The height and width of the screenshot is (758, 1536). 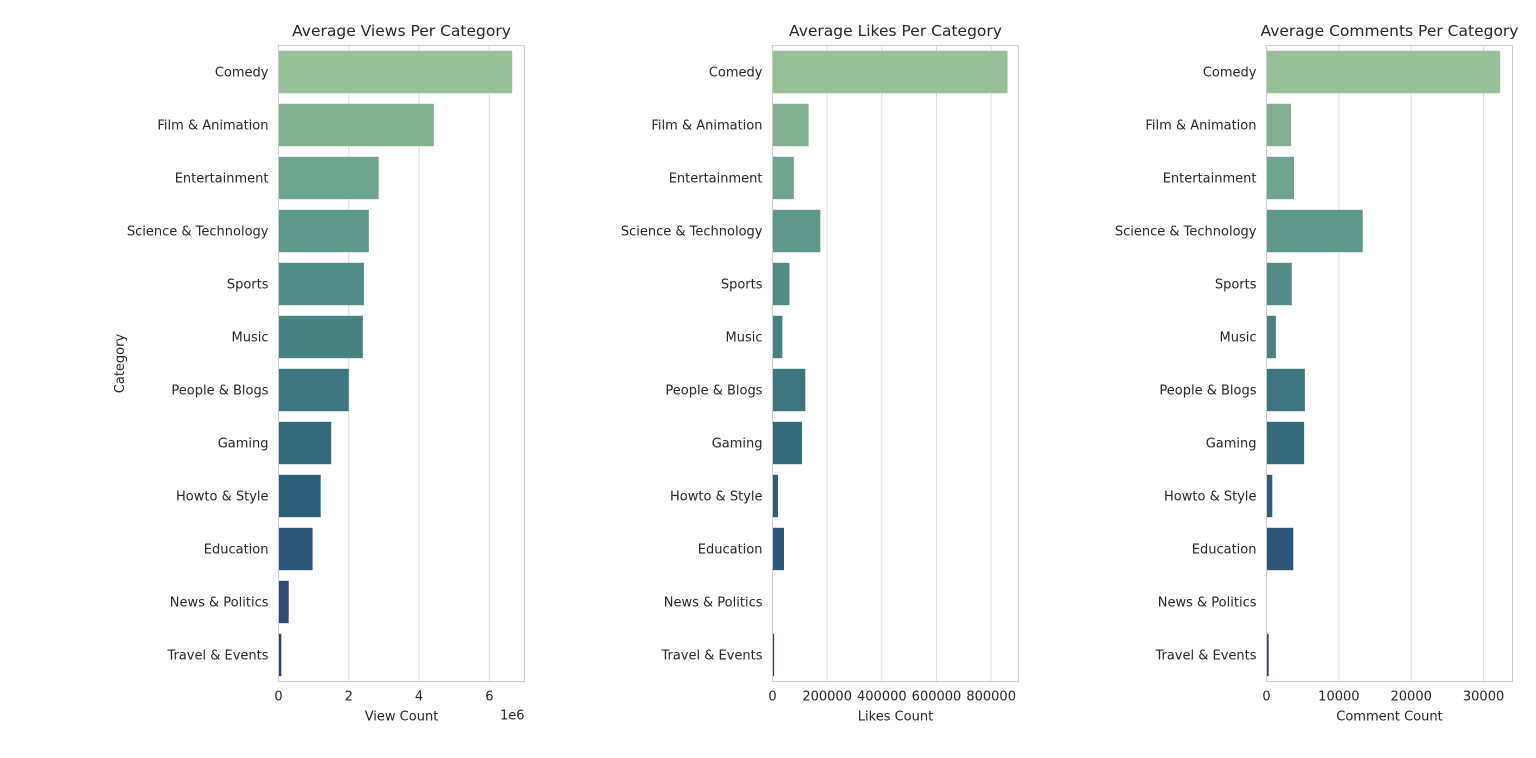 What do you see at coordinates (402, 717) in the screenshot?
I see `x-axis-label: View Count` at bounding box center [402, 717].